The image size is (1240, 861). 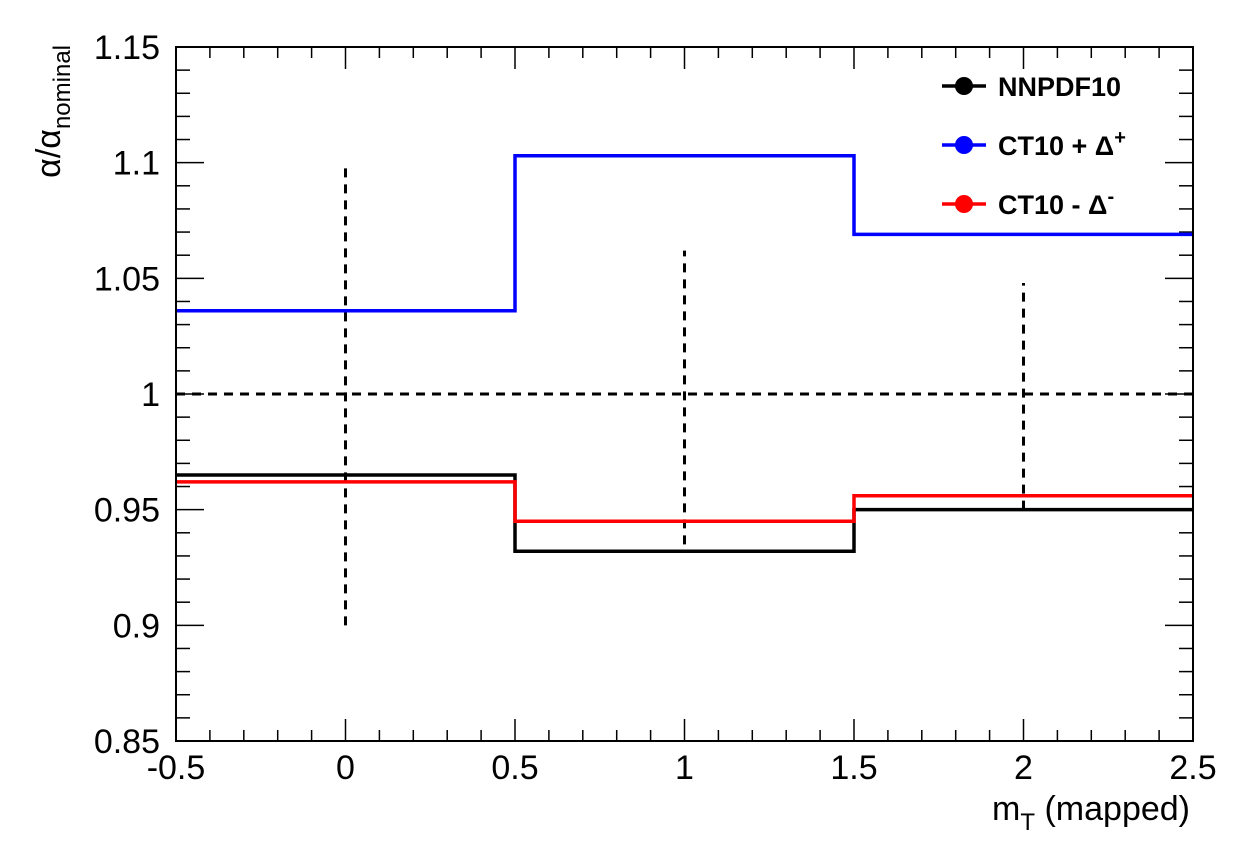 I want to click on legend-label: CT10 + Δ+, so click(x=1062, y=144).